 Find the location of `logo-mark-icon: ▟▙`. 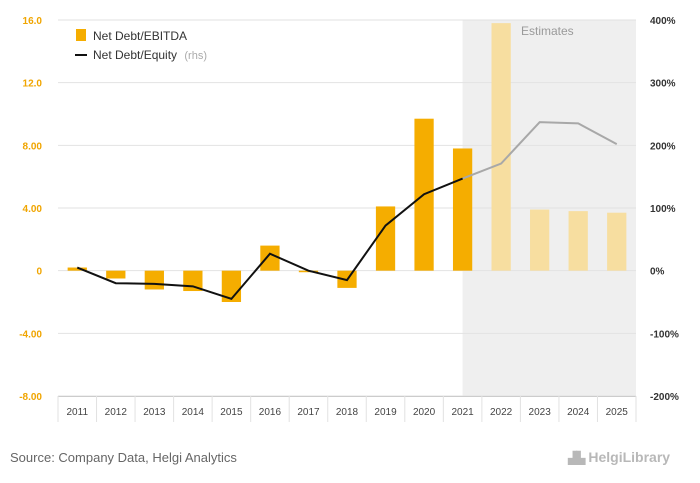

logo-mark-icon: ▟▙ is located at coordinates (576, 458).